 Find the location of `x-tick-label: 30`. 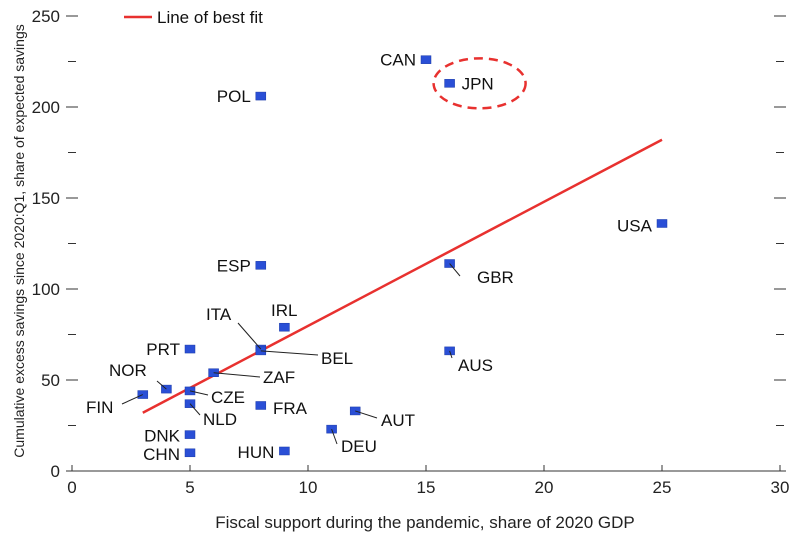

x-tick-label: 30 is located at coordinates (780, 487).